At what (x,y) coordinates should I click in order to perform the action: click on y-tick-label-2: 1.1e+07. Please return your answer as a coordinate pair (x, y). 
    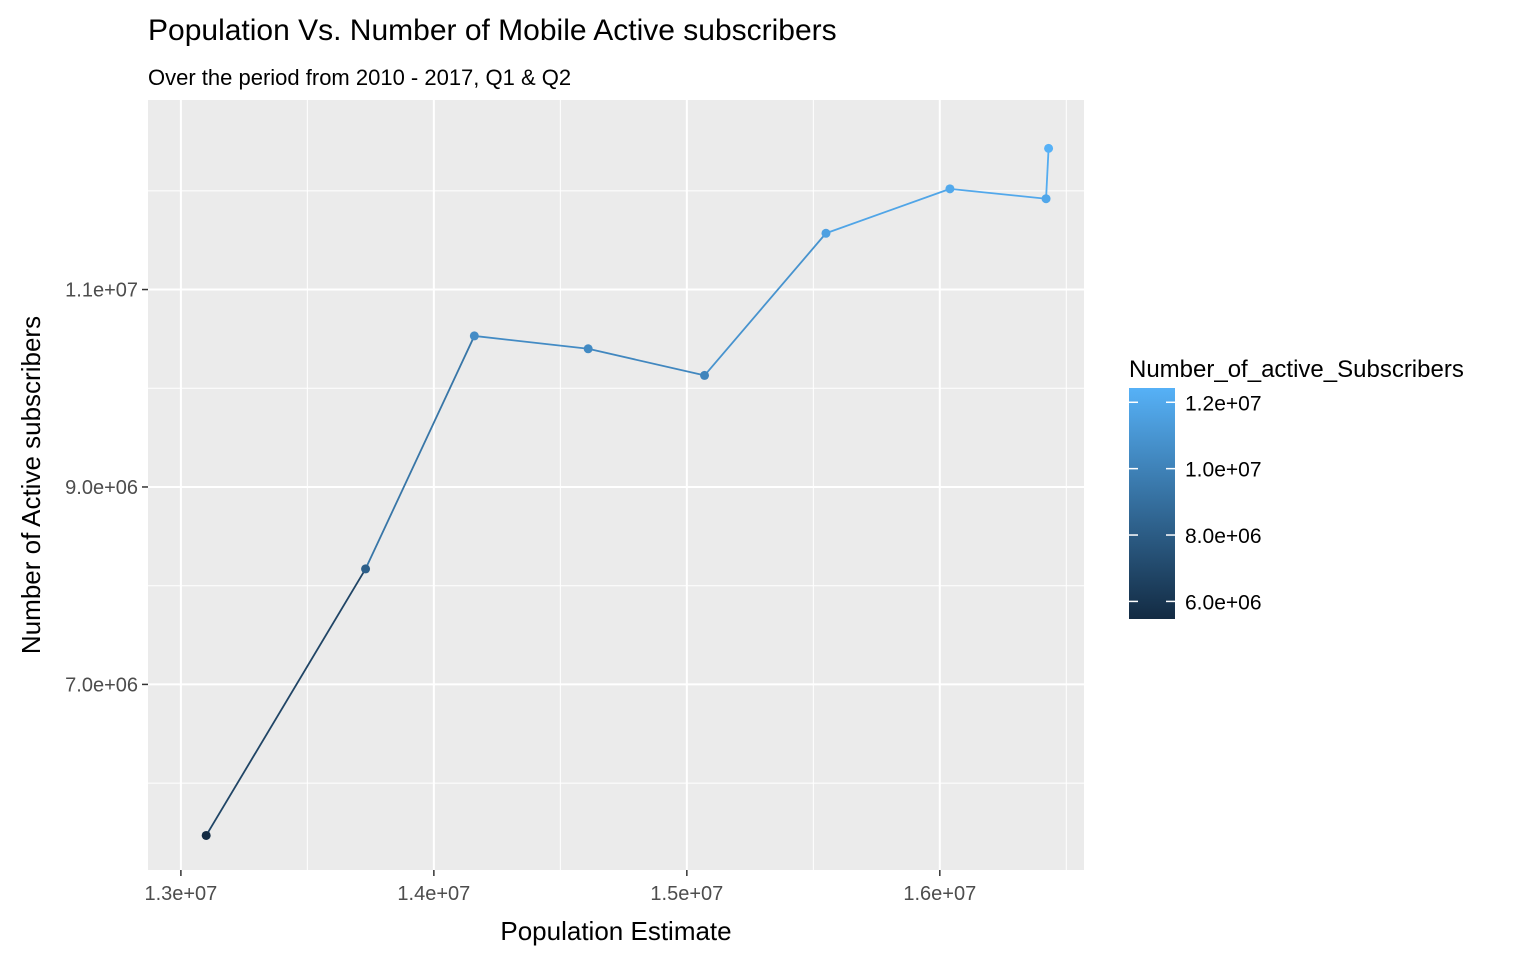
    Looking at the image, I should click on (101, 291).